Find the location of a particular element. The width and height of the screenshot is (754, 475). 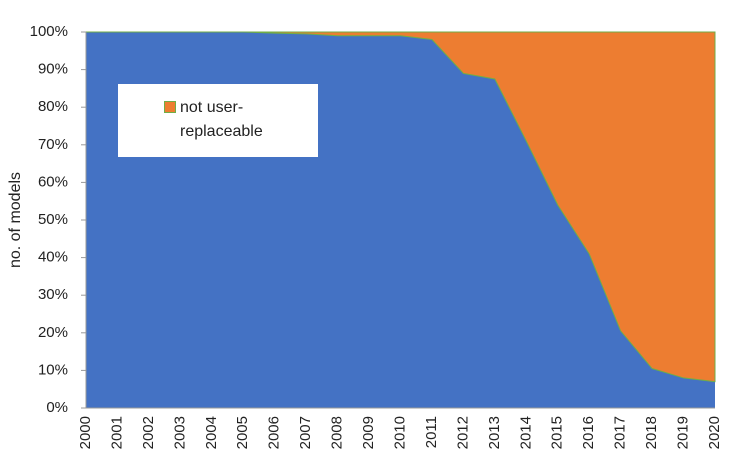

x-tick-label: 2008 is located at coordinates (337, 432).